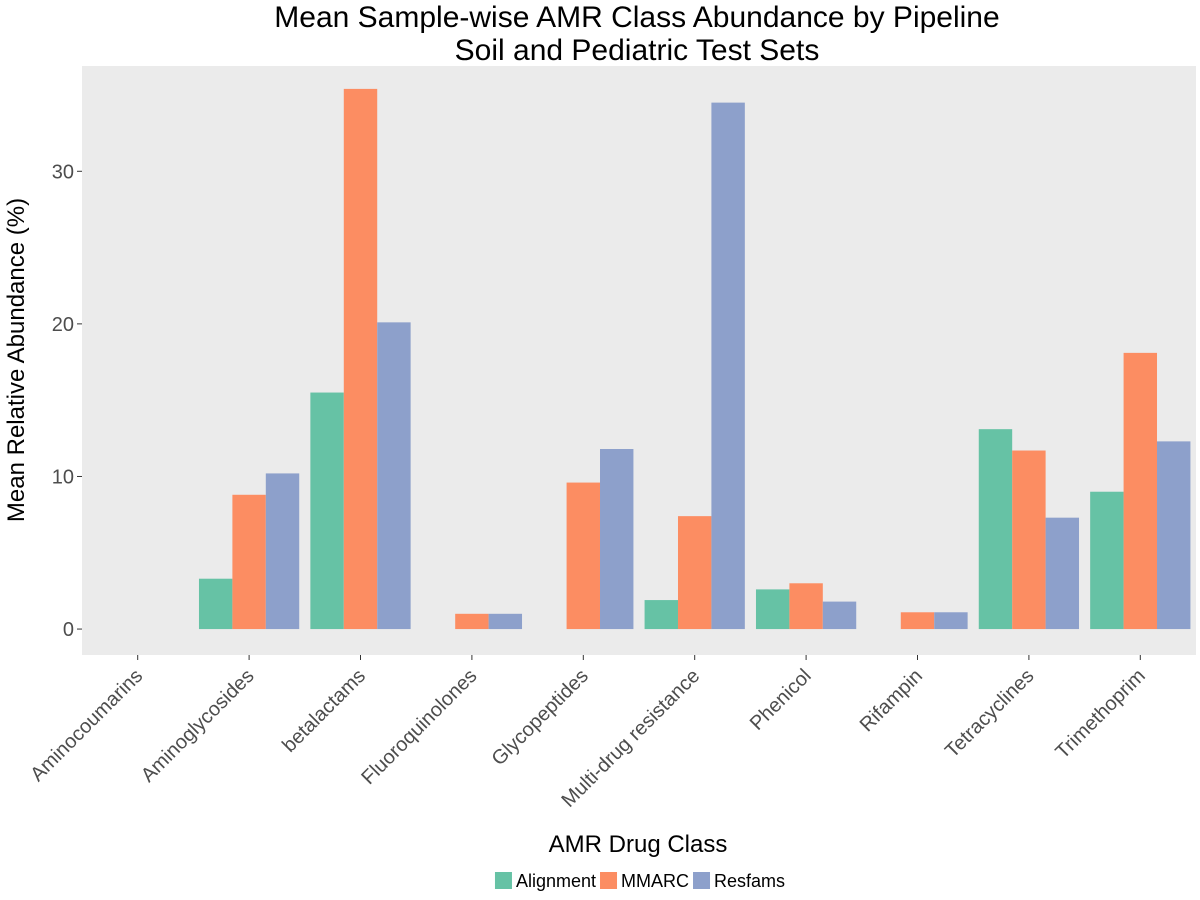 This screenshot has width=1200, height=900. What do you see at coordinates (694, 573) in the screenshot?
I see `bar-mmarc-multi-drug-resistance` at bounding box center [694, 573].